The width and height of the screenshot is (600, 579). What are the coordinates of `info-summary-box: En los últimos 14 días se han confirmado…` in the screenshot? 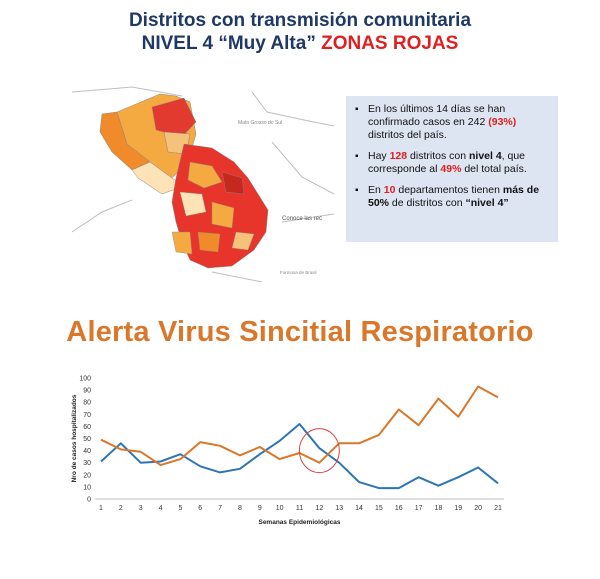 It's located at (452, 169).